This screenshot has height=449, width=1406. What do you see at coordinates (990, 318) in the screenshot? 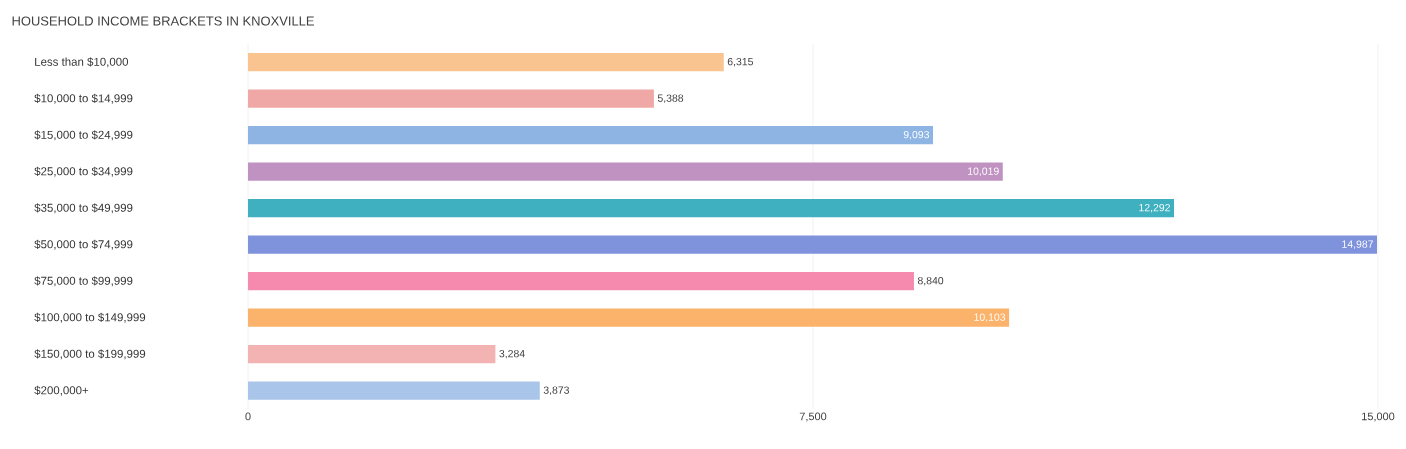
I see `data-label: 10,103` at bounding box center [990, 318].